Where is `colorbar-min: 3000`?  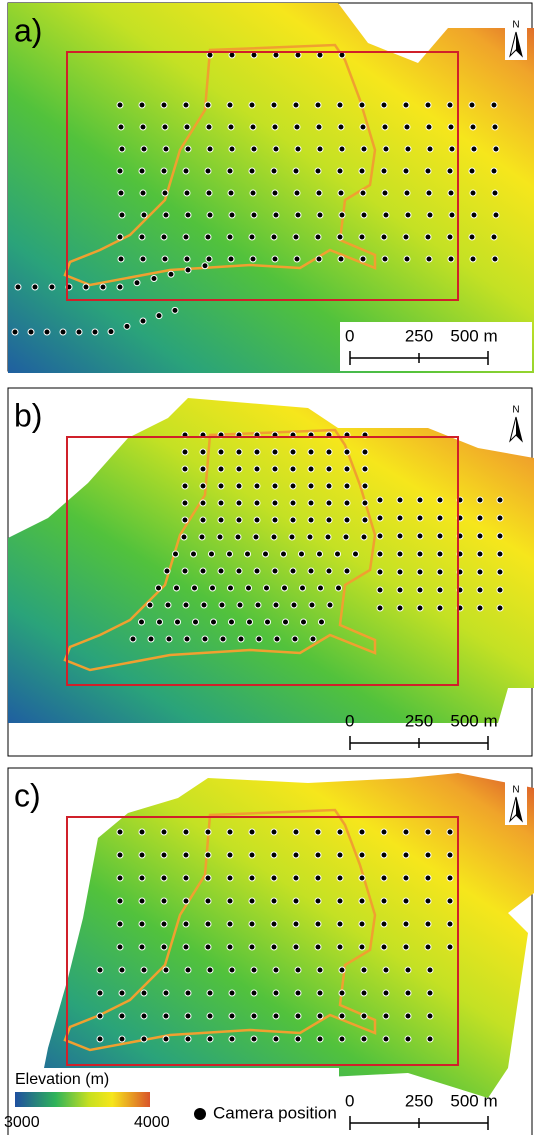
colorbar-min: 3000 is located at coordinates (22, 1122).